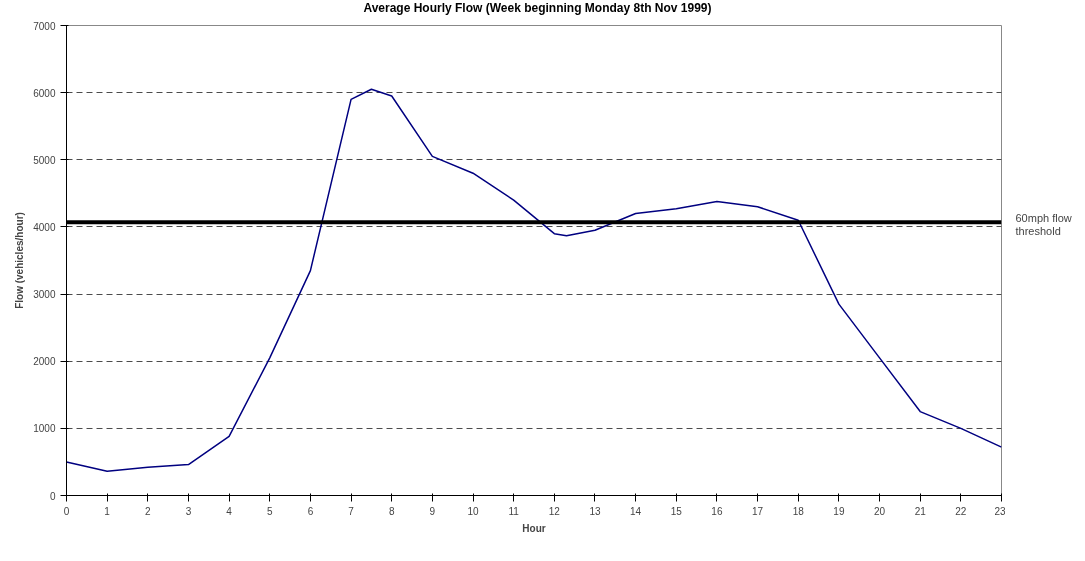  Describe the element at coordinates (52, 496) in the screenshot. I see `y-tick-label: 0` at that location.